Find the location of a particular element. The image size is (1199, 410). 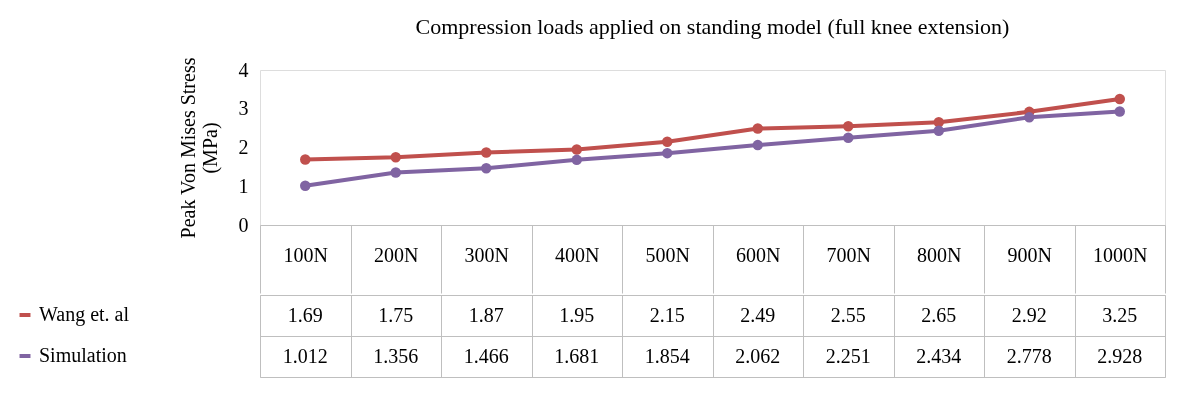

data-label: 2.65 is located at coordinates (939, 314).